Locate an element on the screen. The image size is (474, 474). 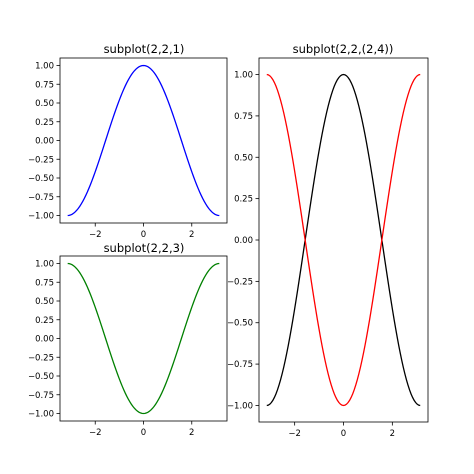
subplot-title: subplot(2,2,3) is located at coordinates (144, 248).